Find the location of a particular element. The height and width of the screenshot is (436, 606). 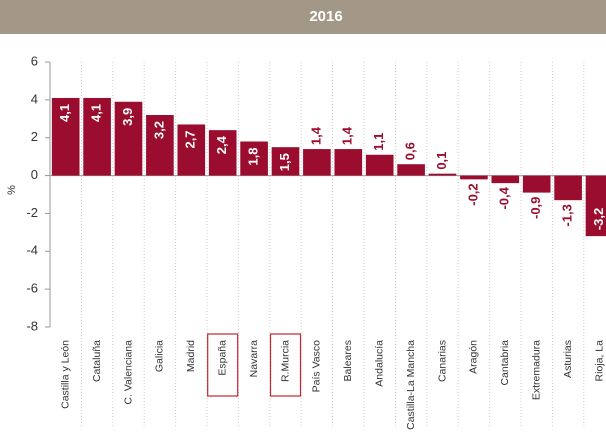

header-bar is located at coordinates (303, 17).